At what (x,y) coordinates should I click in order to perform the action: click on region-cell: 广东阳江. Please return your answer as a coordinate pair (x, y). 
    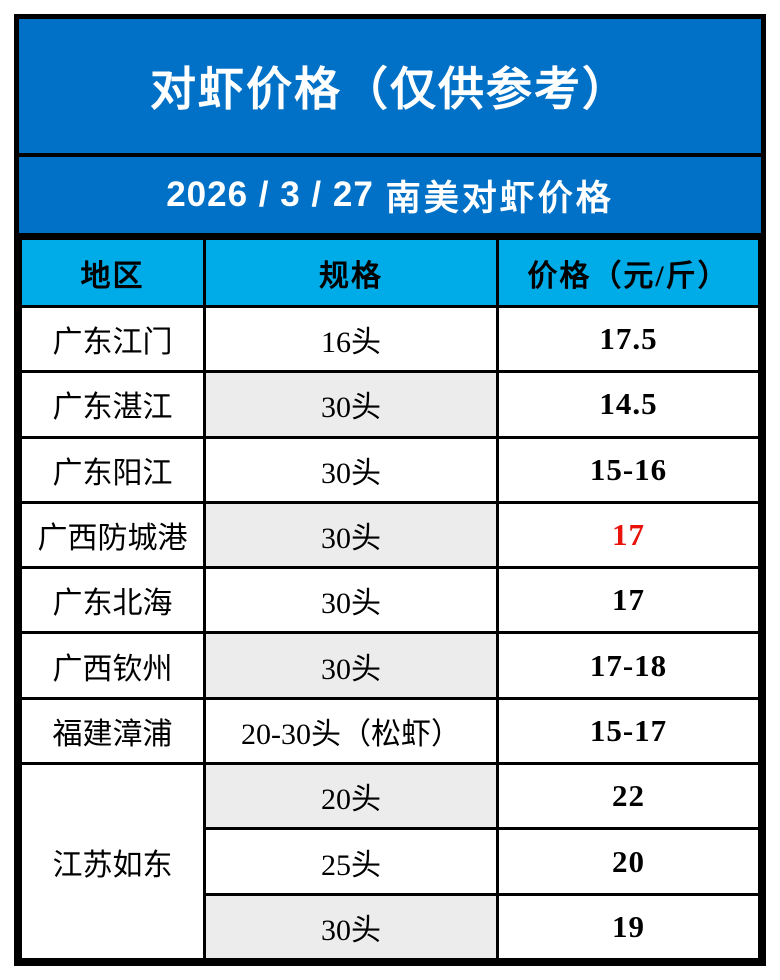
    Looking at the image, I should click on (112, 469).